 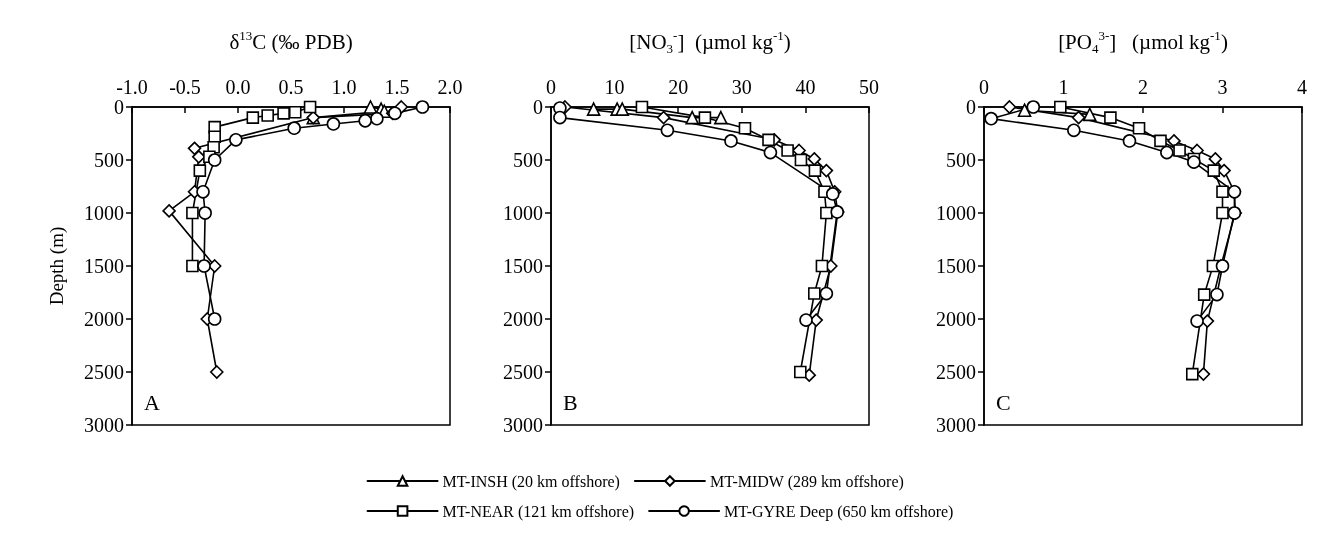 What do you see at coordinates (741, 87) in the screenshot?
I see `x-tick-label: 30` at bounding box center [741, 87].